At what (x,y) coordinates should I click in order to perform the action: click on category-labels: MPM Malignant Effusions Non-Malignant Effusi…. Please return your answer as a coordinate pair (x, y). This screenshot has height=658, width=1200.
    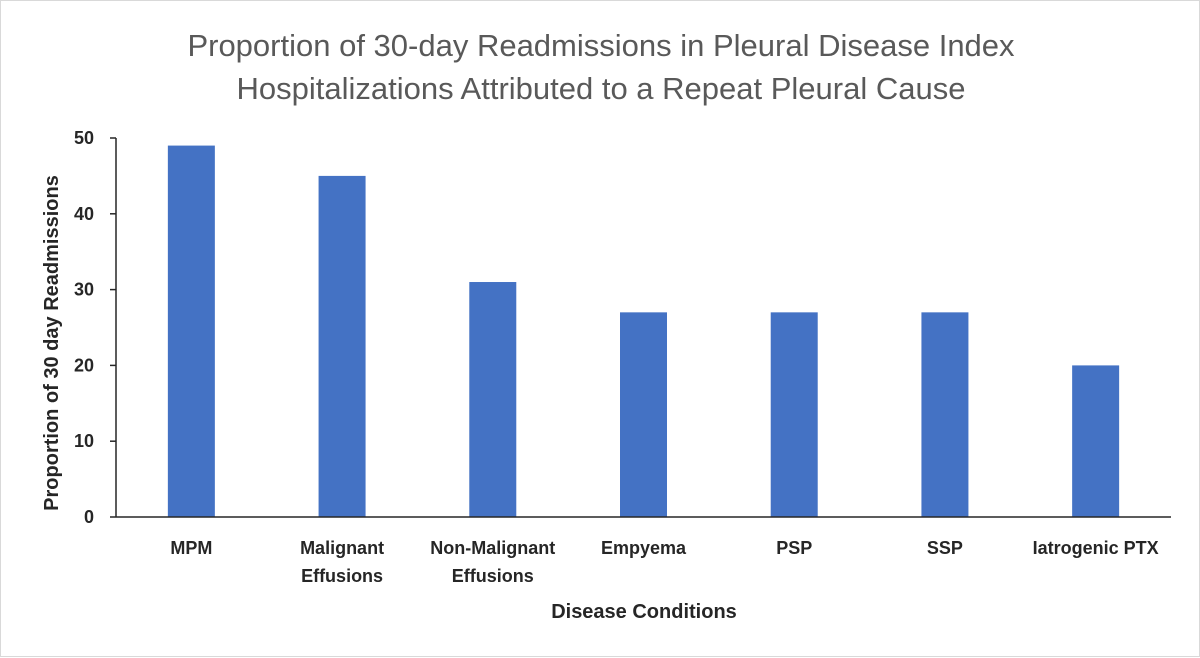
    Looking at the image, I should click on (664, 562).